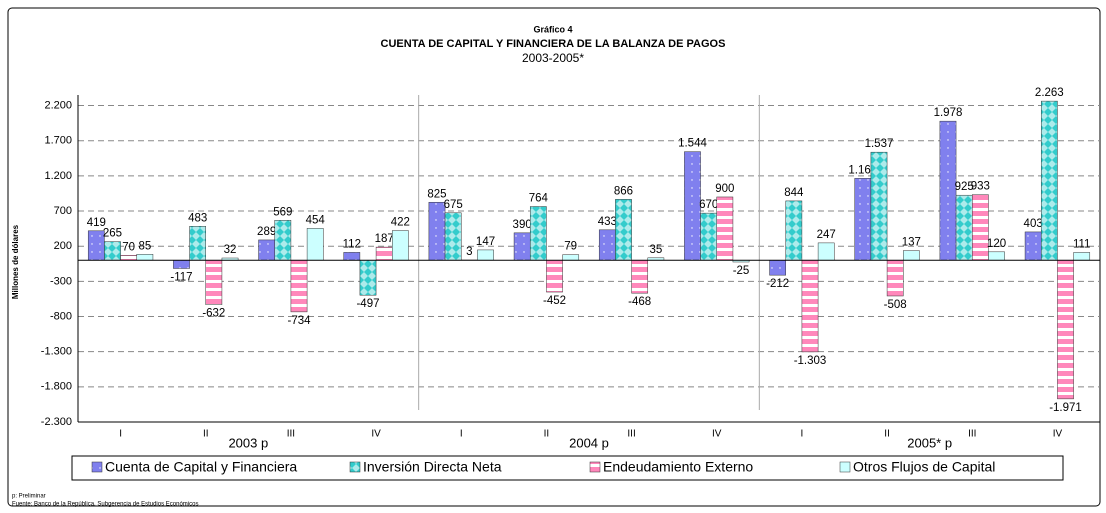  What do you see at coordinates (453, 205) in the screenshot?
I see `data-label: 675` at bounding box center [453, 205].